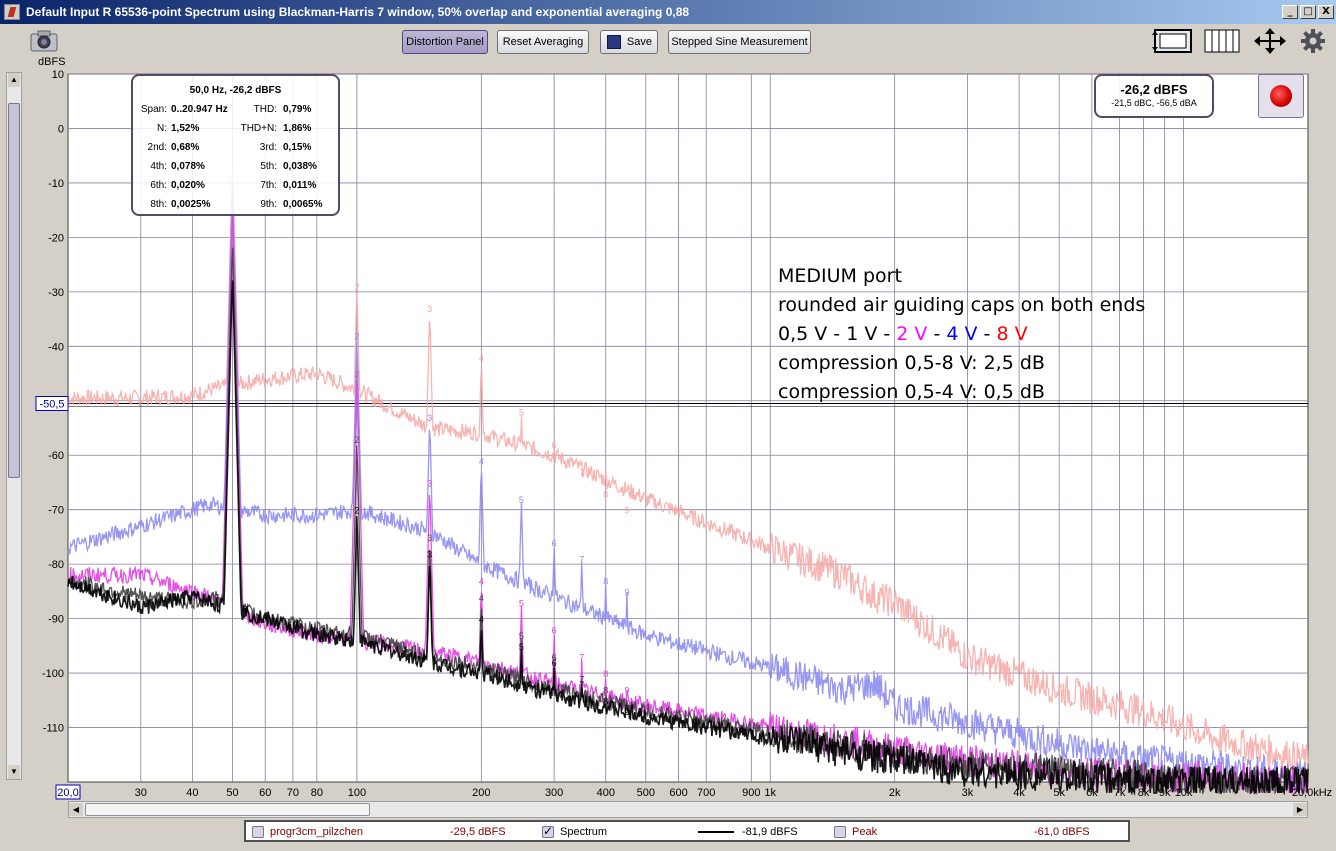 The width and height of the screenshot is (1336, 851). What do you see at coordinates (1312, 793) in the screenshot?
I see `x-end-label: 20,0kHz` at bounding box center [1312, 793].